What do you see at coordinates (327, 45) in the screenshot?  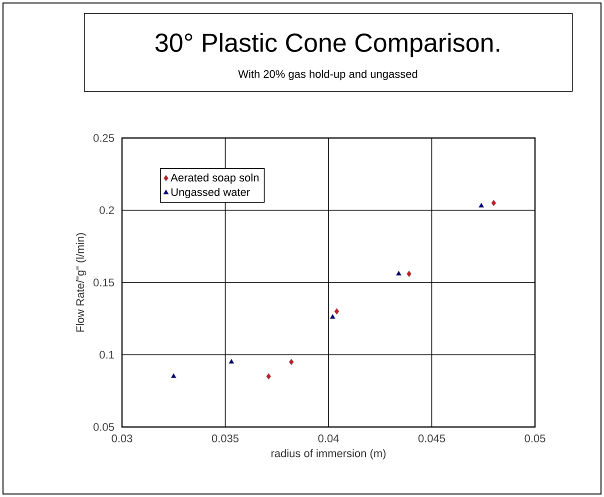 I see `chart-title: 30° Plastic Cone Comparison.` at bounding box center [327, 45].